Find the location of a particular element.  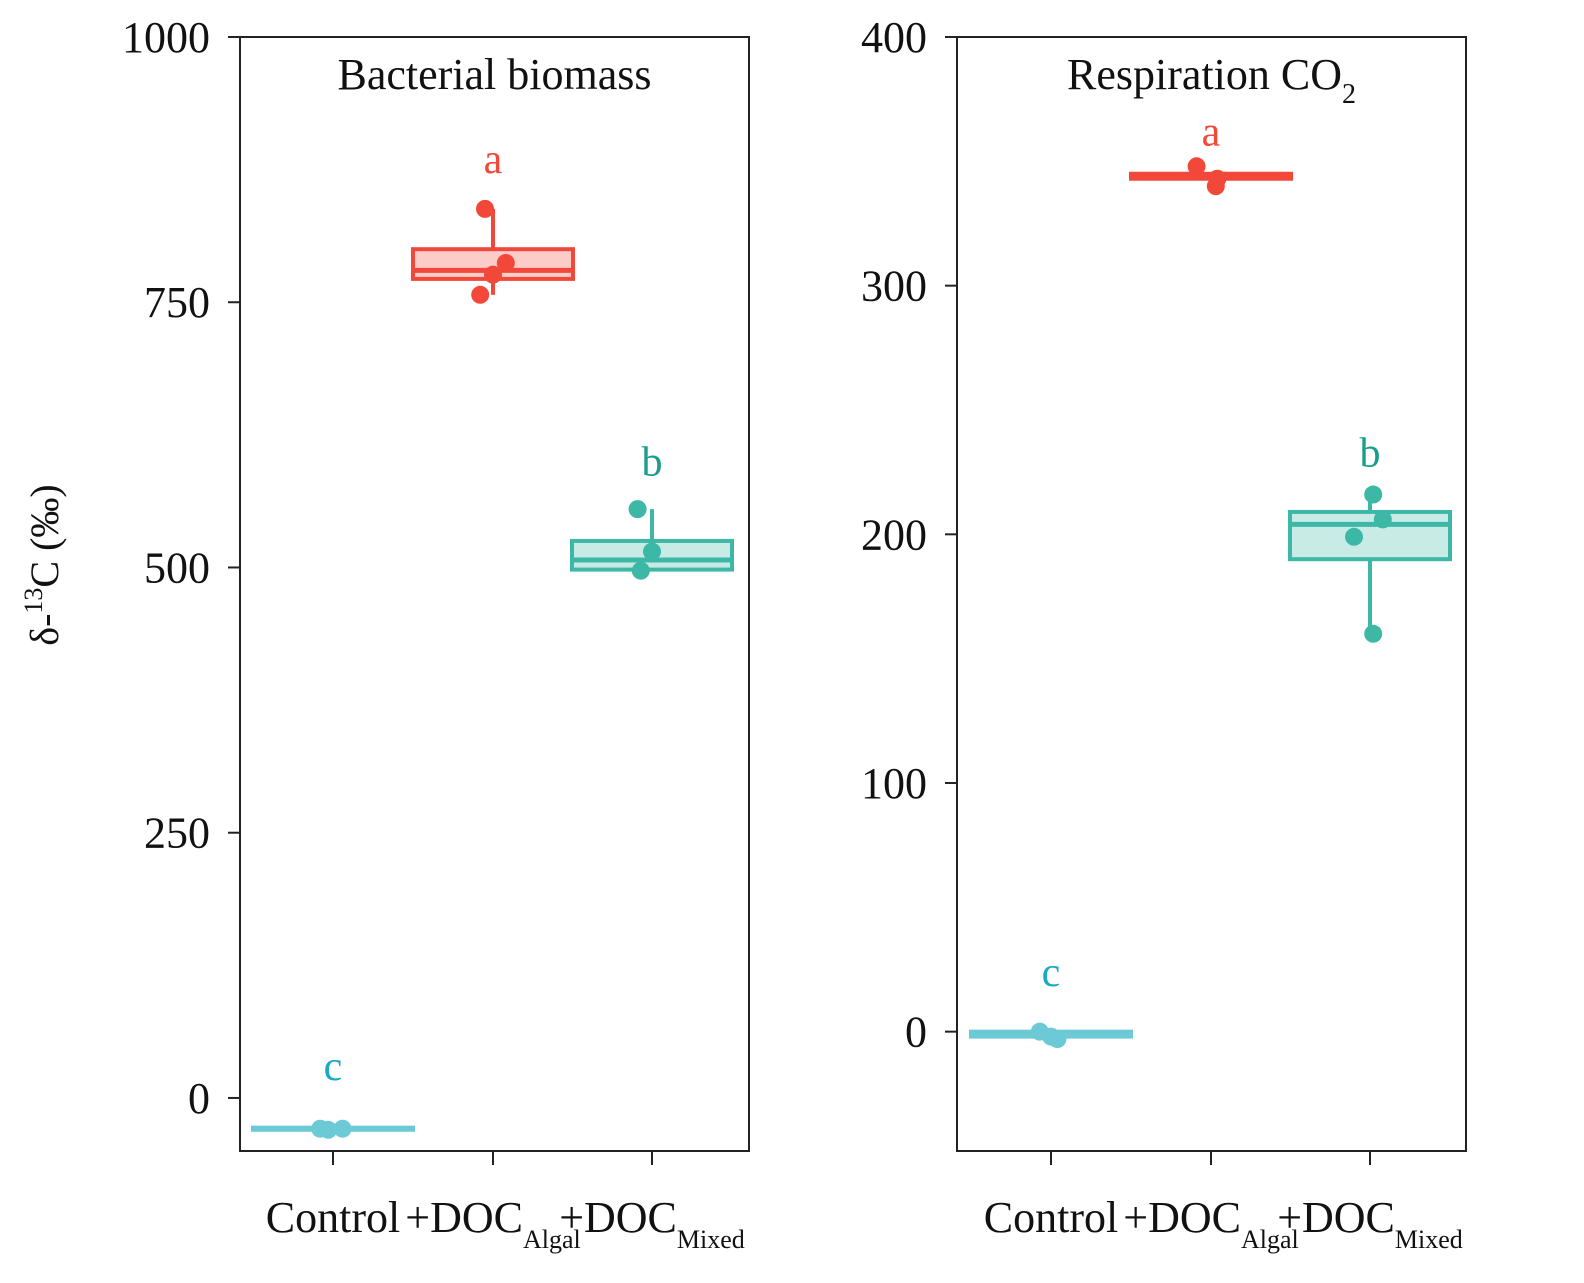

box is located at coordinates (1370, 535).